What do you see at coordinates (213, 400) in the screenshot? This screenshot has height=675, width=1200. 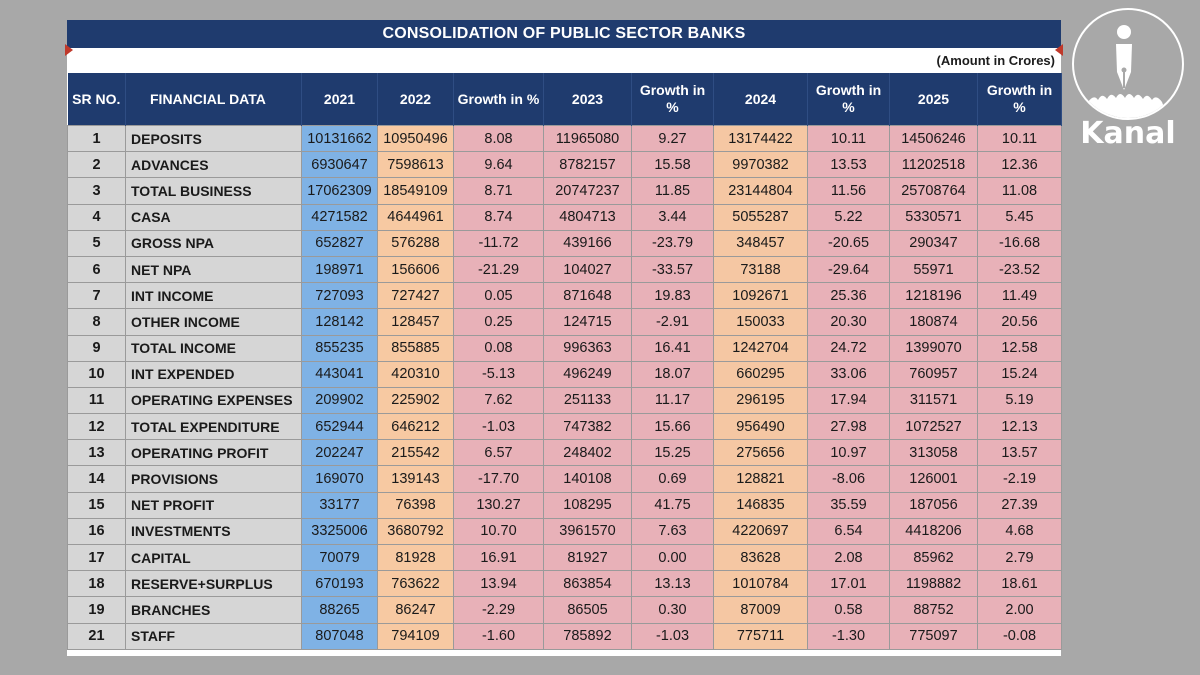 I see `metric-name-cell: OPERATING EXPENSES` at bounding box center [213, 400].